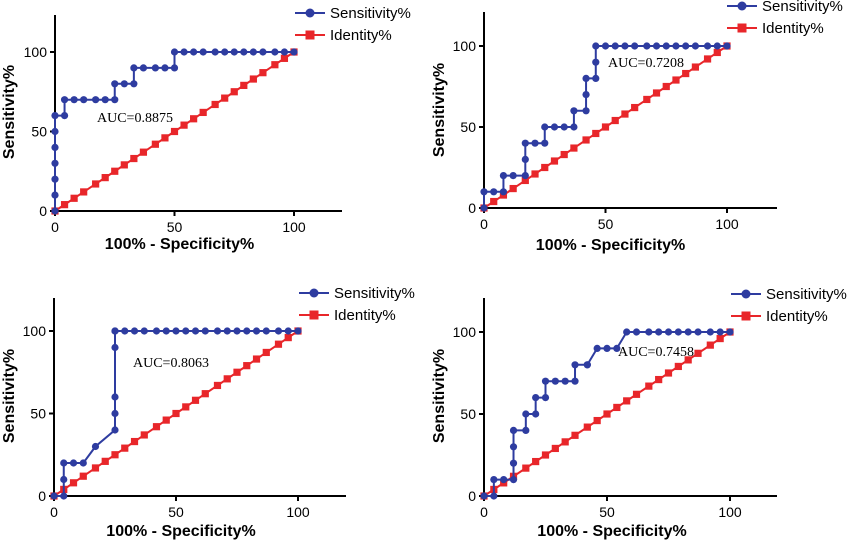  What do you see at coordinates (38, 414) in the screenshot?
I see `y-tick-label: 50` at bounding box center [38, 414].